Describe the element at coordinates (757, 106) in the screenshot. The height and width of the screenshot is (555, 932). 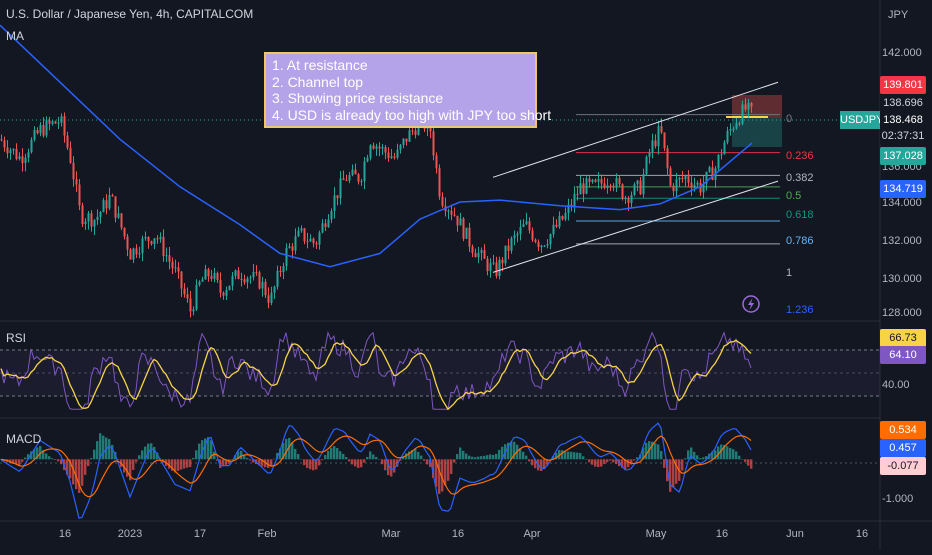
I see `short-position-risk-box` at that location.